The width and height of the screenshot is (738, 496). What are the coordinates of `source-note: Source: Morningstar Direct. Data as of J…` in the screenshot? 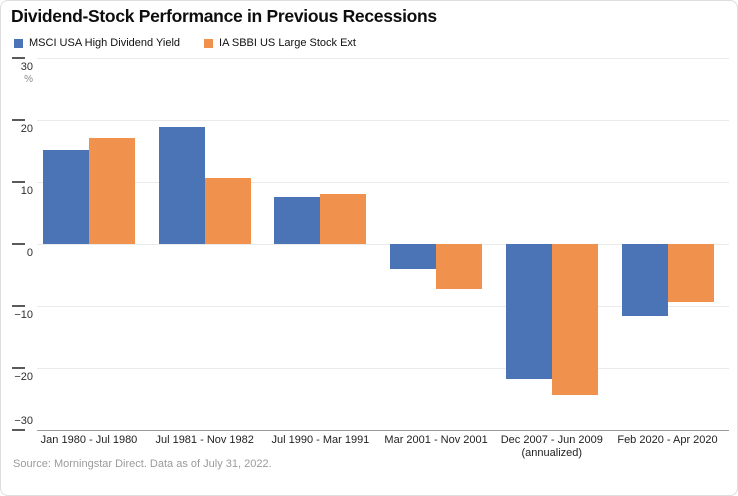 It's located at (142, 464).